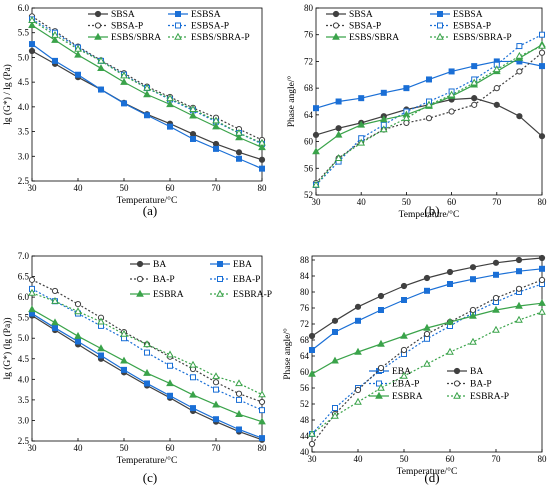 The height and width of the screenshot is (490, 550). I want to click on panel-label: (d), so click(431, 477).